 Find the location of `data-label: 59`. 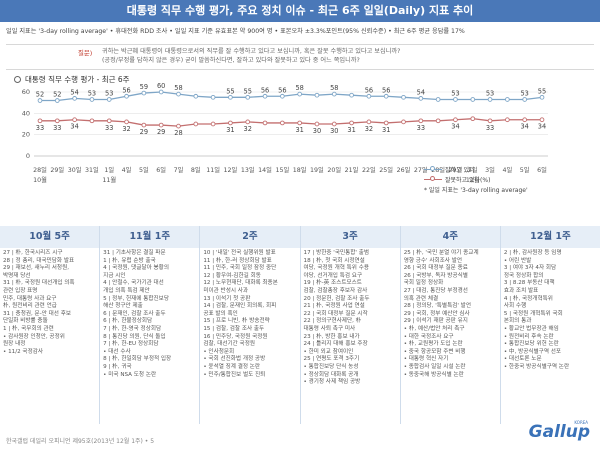

data-label: 59 is located at coordinates (144, 87).